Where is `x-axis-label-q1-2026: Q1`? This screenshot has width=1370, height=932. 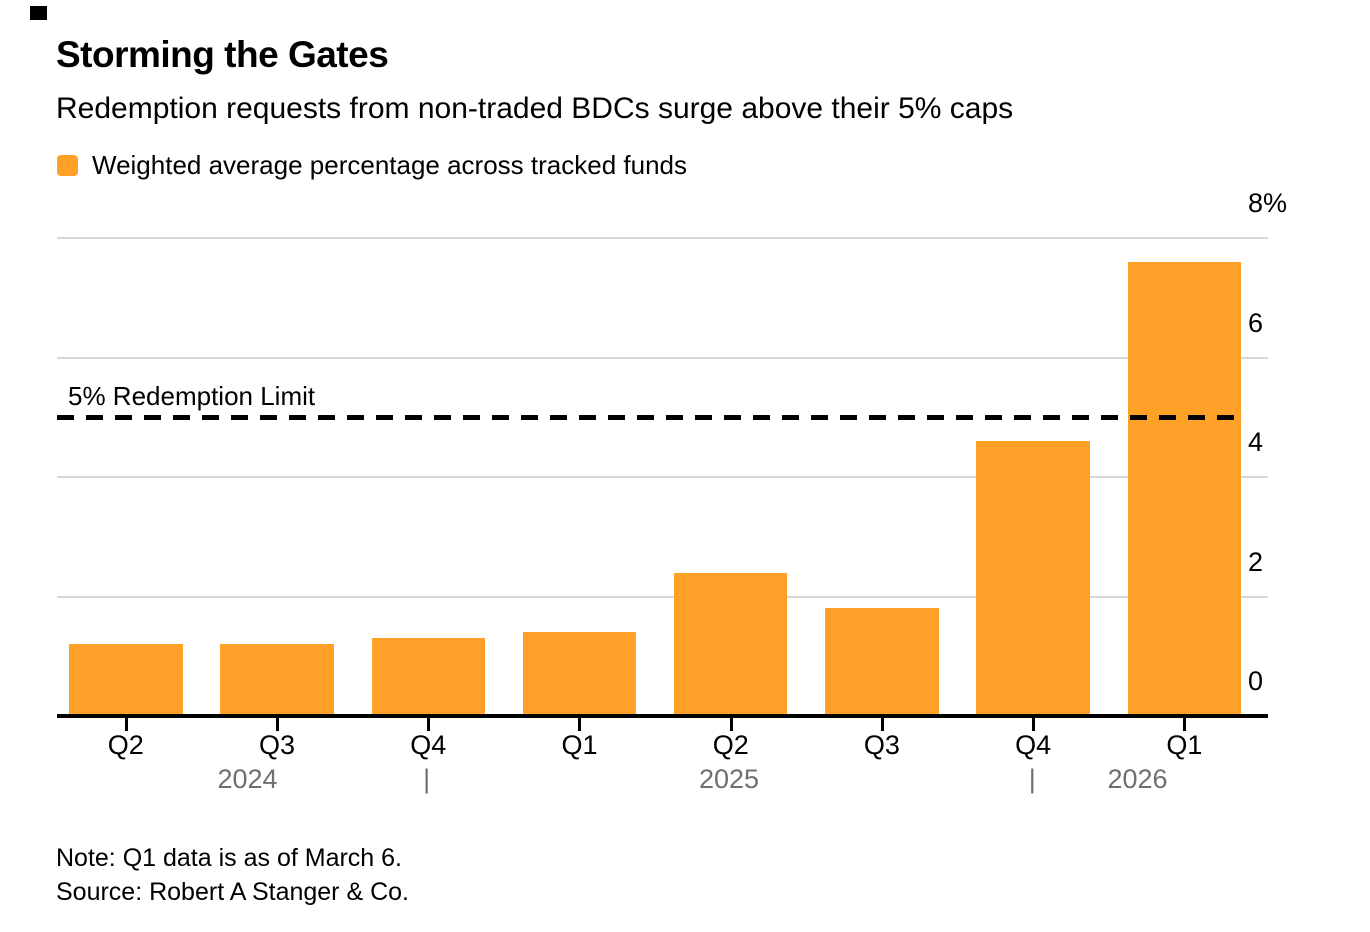
x-axis-label-q1-2026: Q1 is located at coordinates (1184, 745).